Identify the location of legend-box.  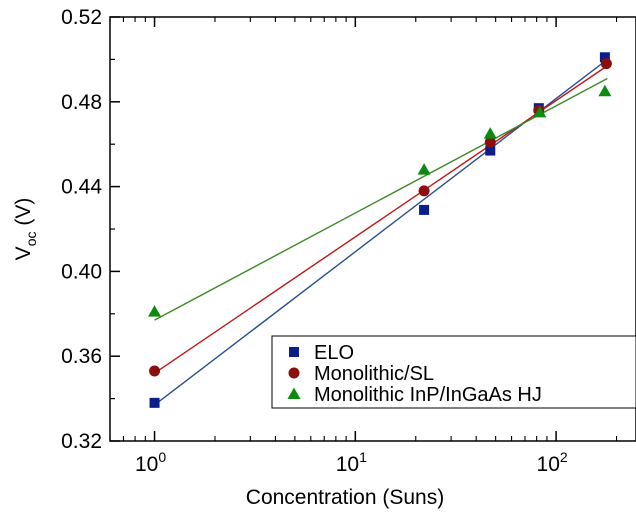
(453, 372).